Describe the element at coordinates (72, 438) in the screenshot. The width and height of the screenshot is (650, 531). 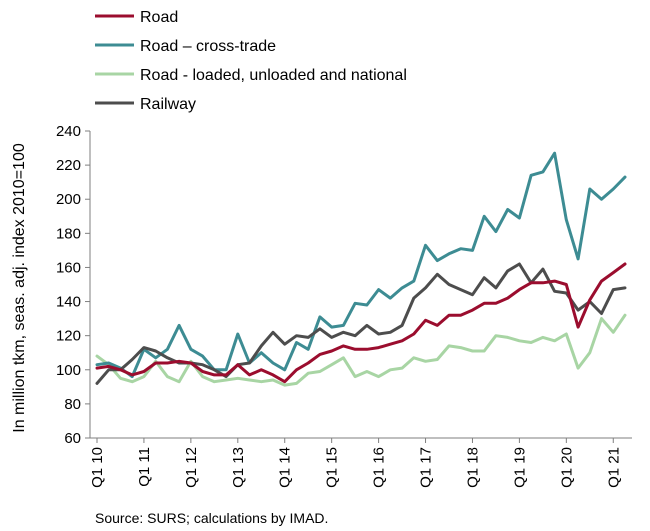
I see `y-tick-label: 60` at that location.